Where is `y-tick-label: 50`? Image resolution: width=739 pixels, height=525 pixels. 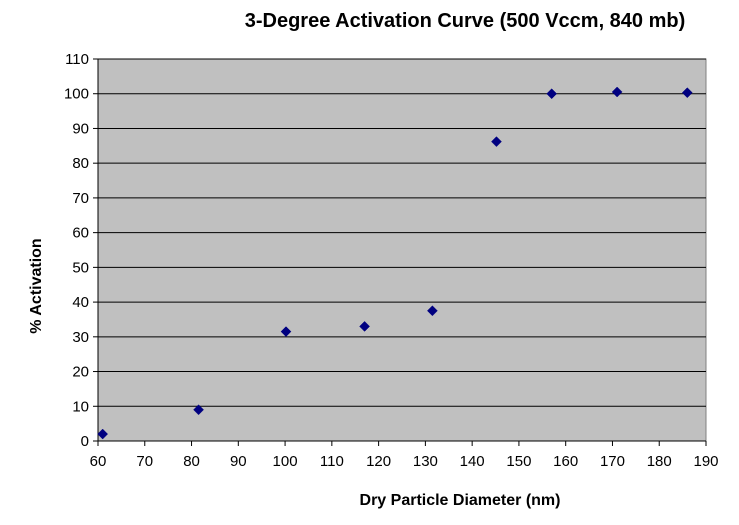 y-tick-label: 50 is located at coordinates (80, 267).